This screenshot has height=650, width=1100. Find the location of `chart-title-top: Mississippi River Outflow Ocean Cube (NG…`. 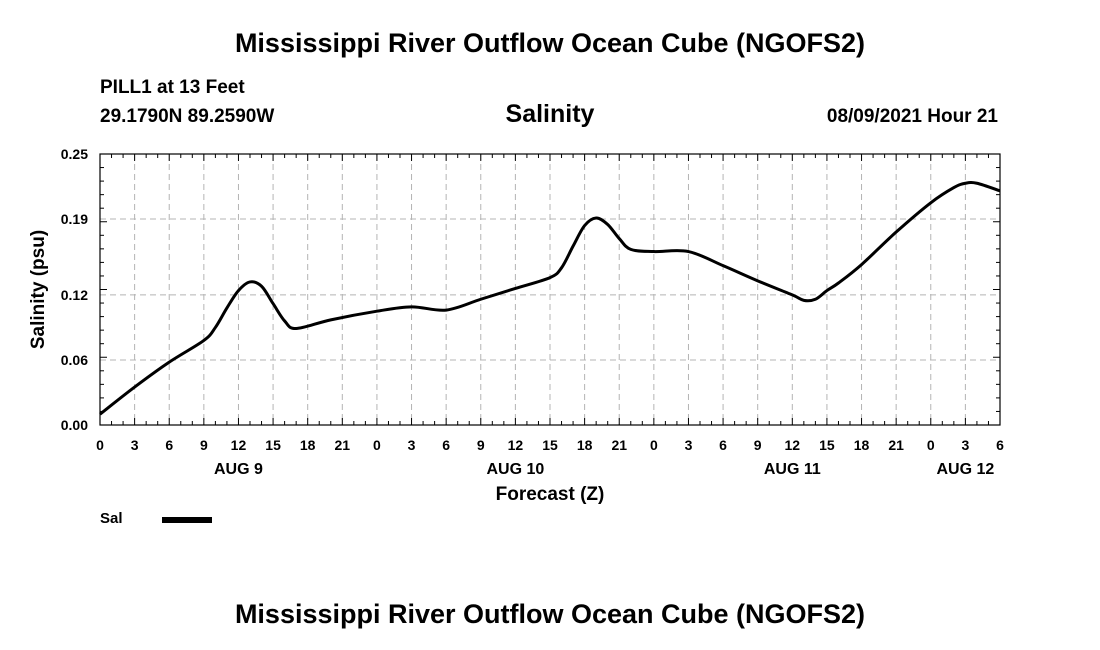

chart-title-top: Mississippi River Outflow Ocean Cube (NG… is located at coordinates (550, 43).